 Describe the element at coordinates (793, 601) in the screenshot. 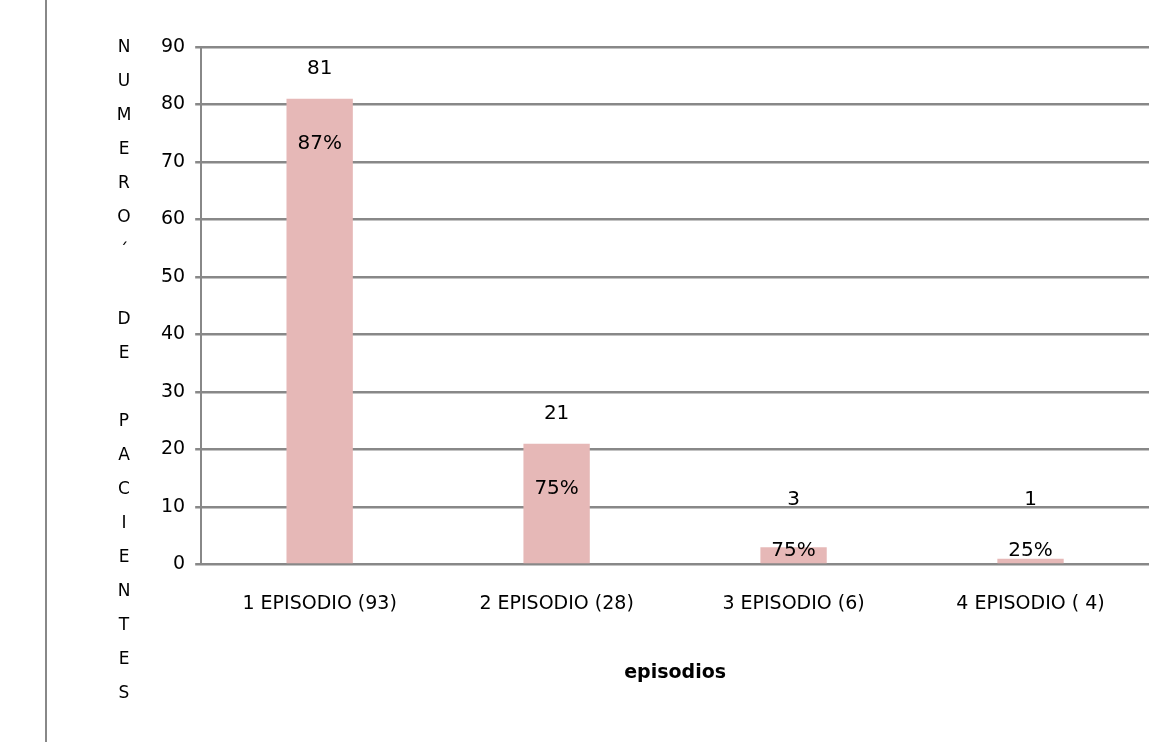

I see `x-tick-label: 3 EPISODIO (6)` at that location.